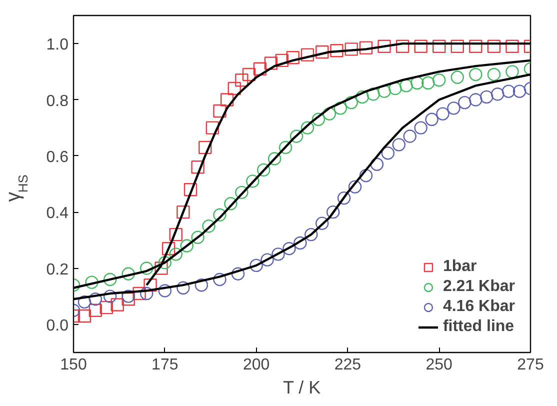 The height and width of the screenshot is (406, 557). What do you see at coordinates (16, 188) in the screenshot?
I see `y-axis-title: γHS` at bounding box center [16, 188].